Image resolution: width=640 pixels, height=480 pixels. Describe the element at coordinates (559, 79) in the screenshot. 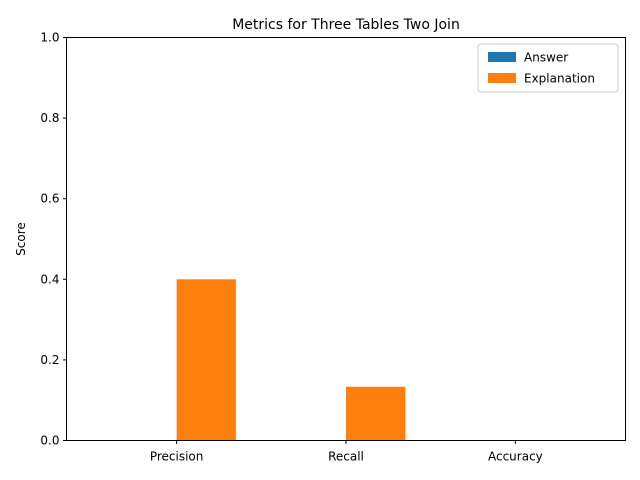

I see `legend-label-explanation: Explanation` at that location.